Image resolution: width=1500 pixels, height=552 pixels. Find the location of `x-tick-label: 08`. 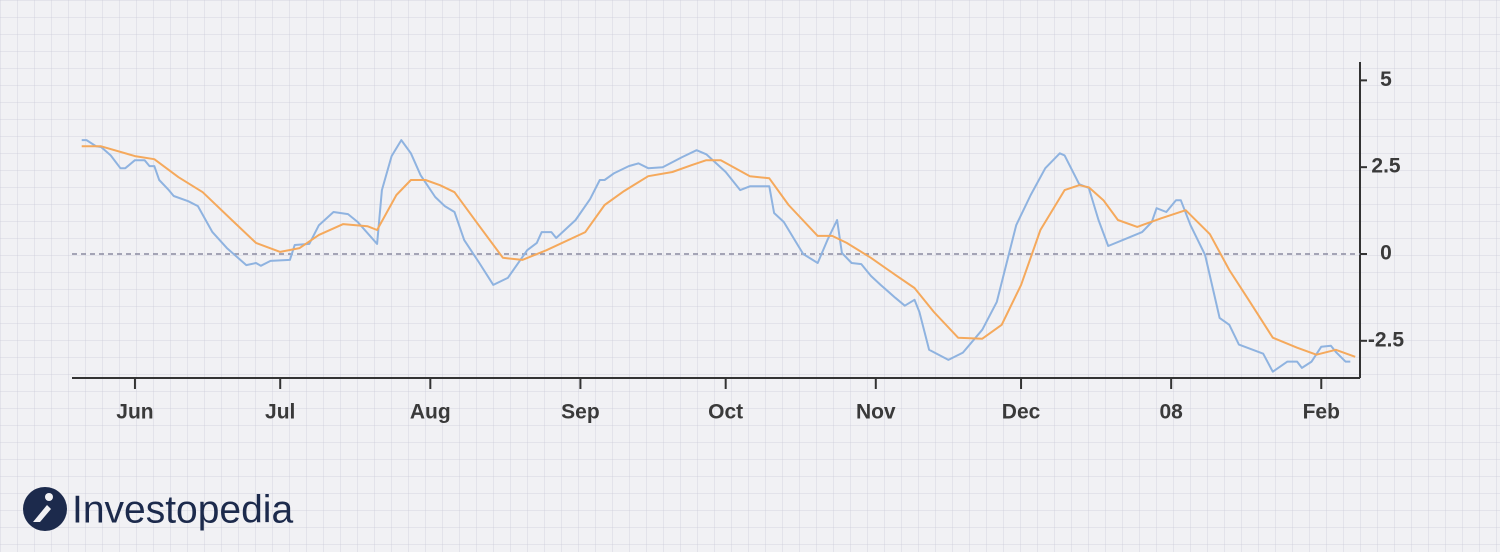

x-tick-label: 08 is located at coordinates (1171, 412).